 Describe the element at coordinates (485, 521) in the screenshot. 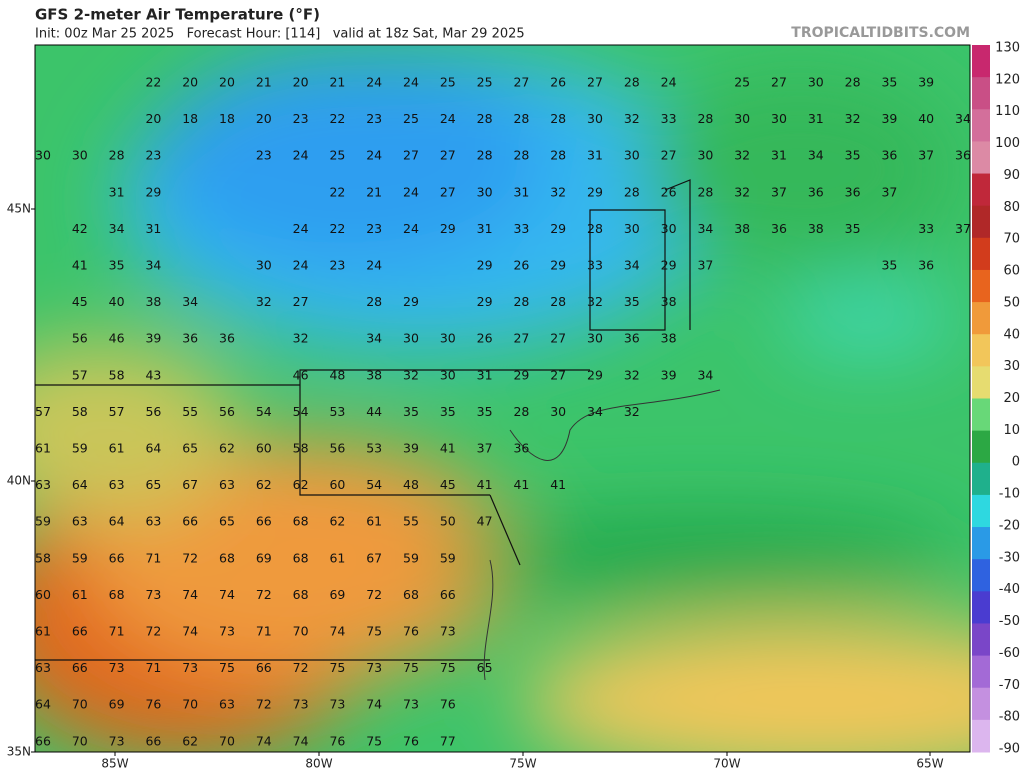

I see `station-temp: 47` at that location.